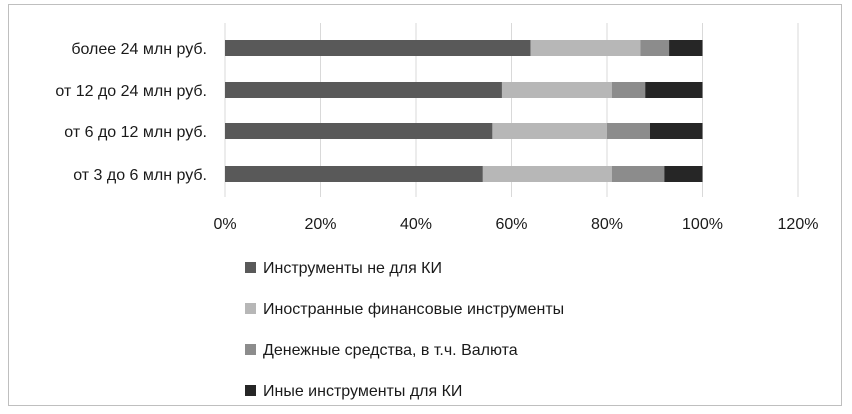 The height and width of the screenshot is (414, 852). What do you see at coordinates (798, 224) in the screenshot?
I see `x-tick-label: 120%` at bounding box center [798, 224].